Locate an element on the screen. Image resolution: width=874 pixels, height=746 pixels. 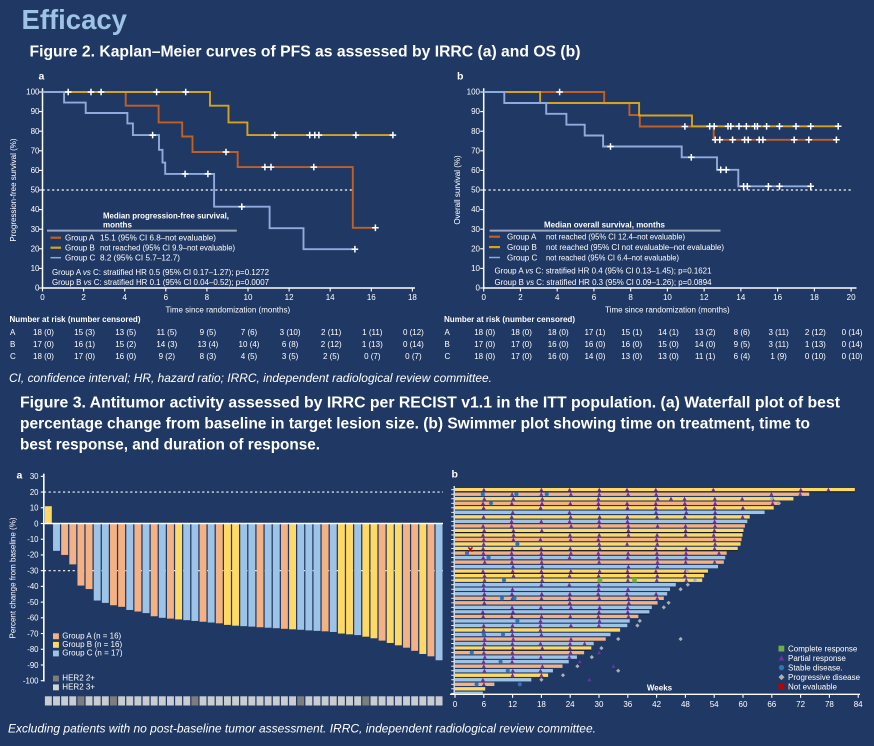
svg-text:Number at risk (number censore: Number at risk (number censored) is located at coordinates (75, 319).